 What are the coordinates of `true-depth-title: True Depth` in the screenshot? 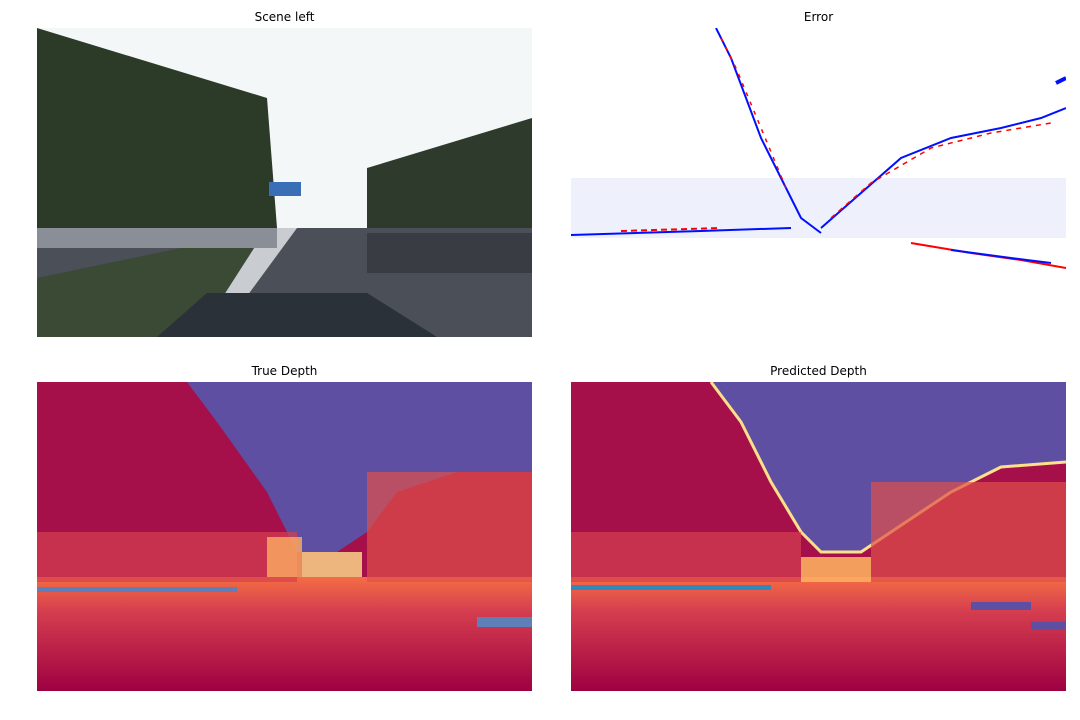 It's located at (284, 371).